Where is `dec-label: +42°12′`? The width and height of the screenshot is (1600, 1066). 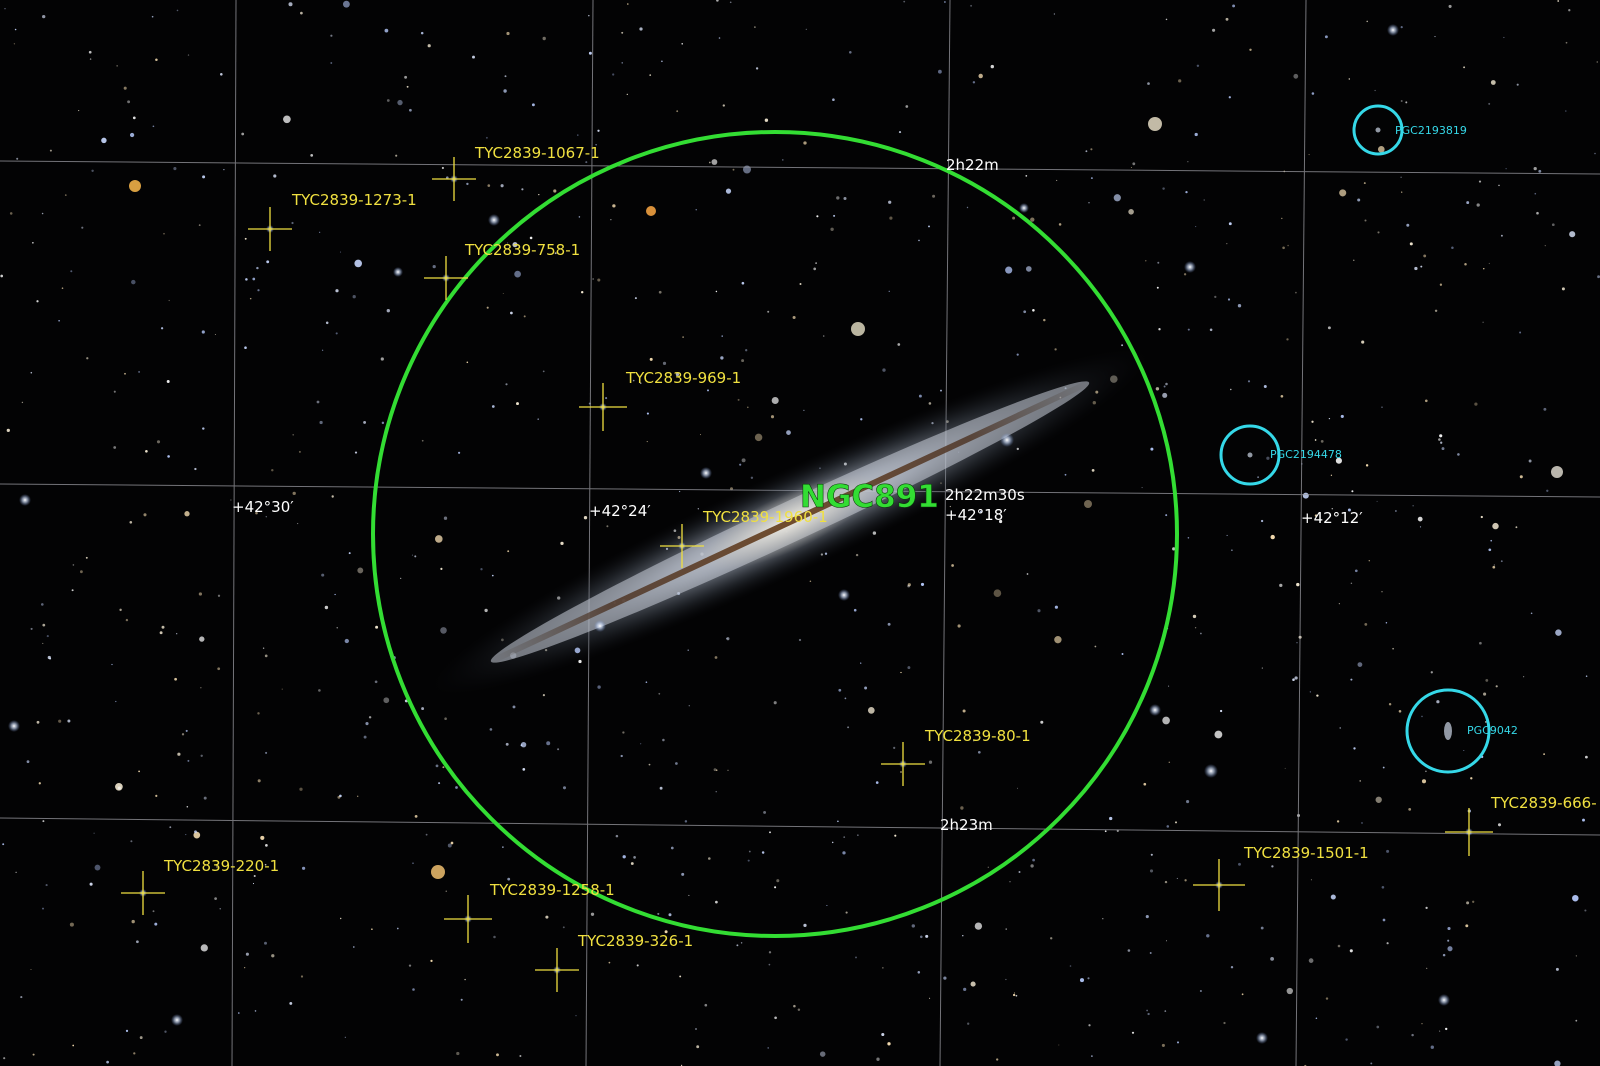
dec-label: +42°12′ is located at coordinates (1332, 518).